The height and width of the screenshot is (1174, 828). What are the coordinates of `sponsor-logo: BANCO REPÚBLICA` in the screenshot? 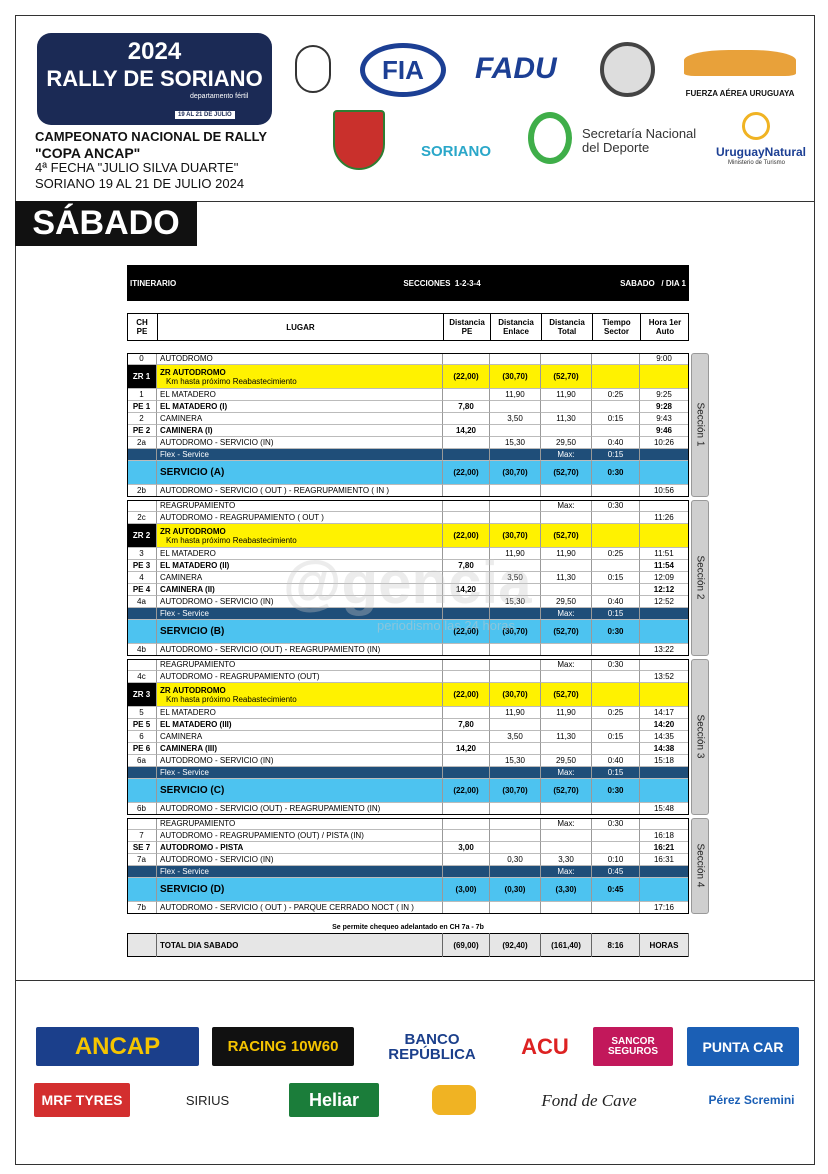 It's located at (432, 1046).